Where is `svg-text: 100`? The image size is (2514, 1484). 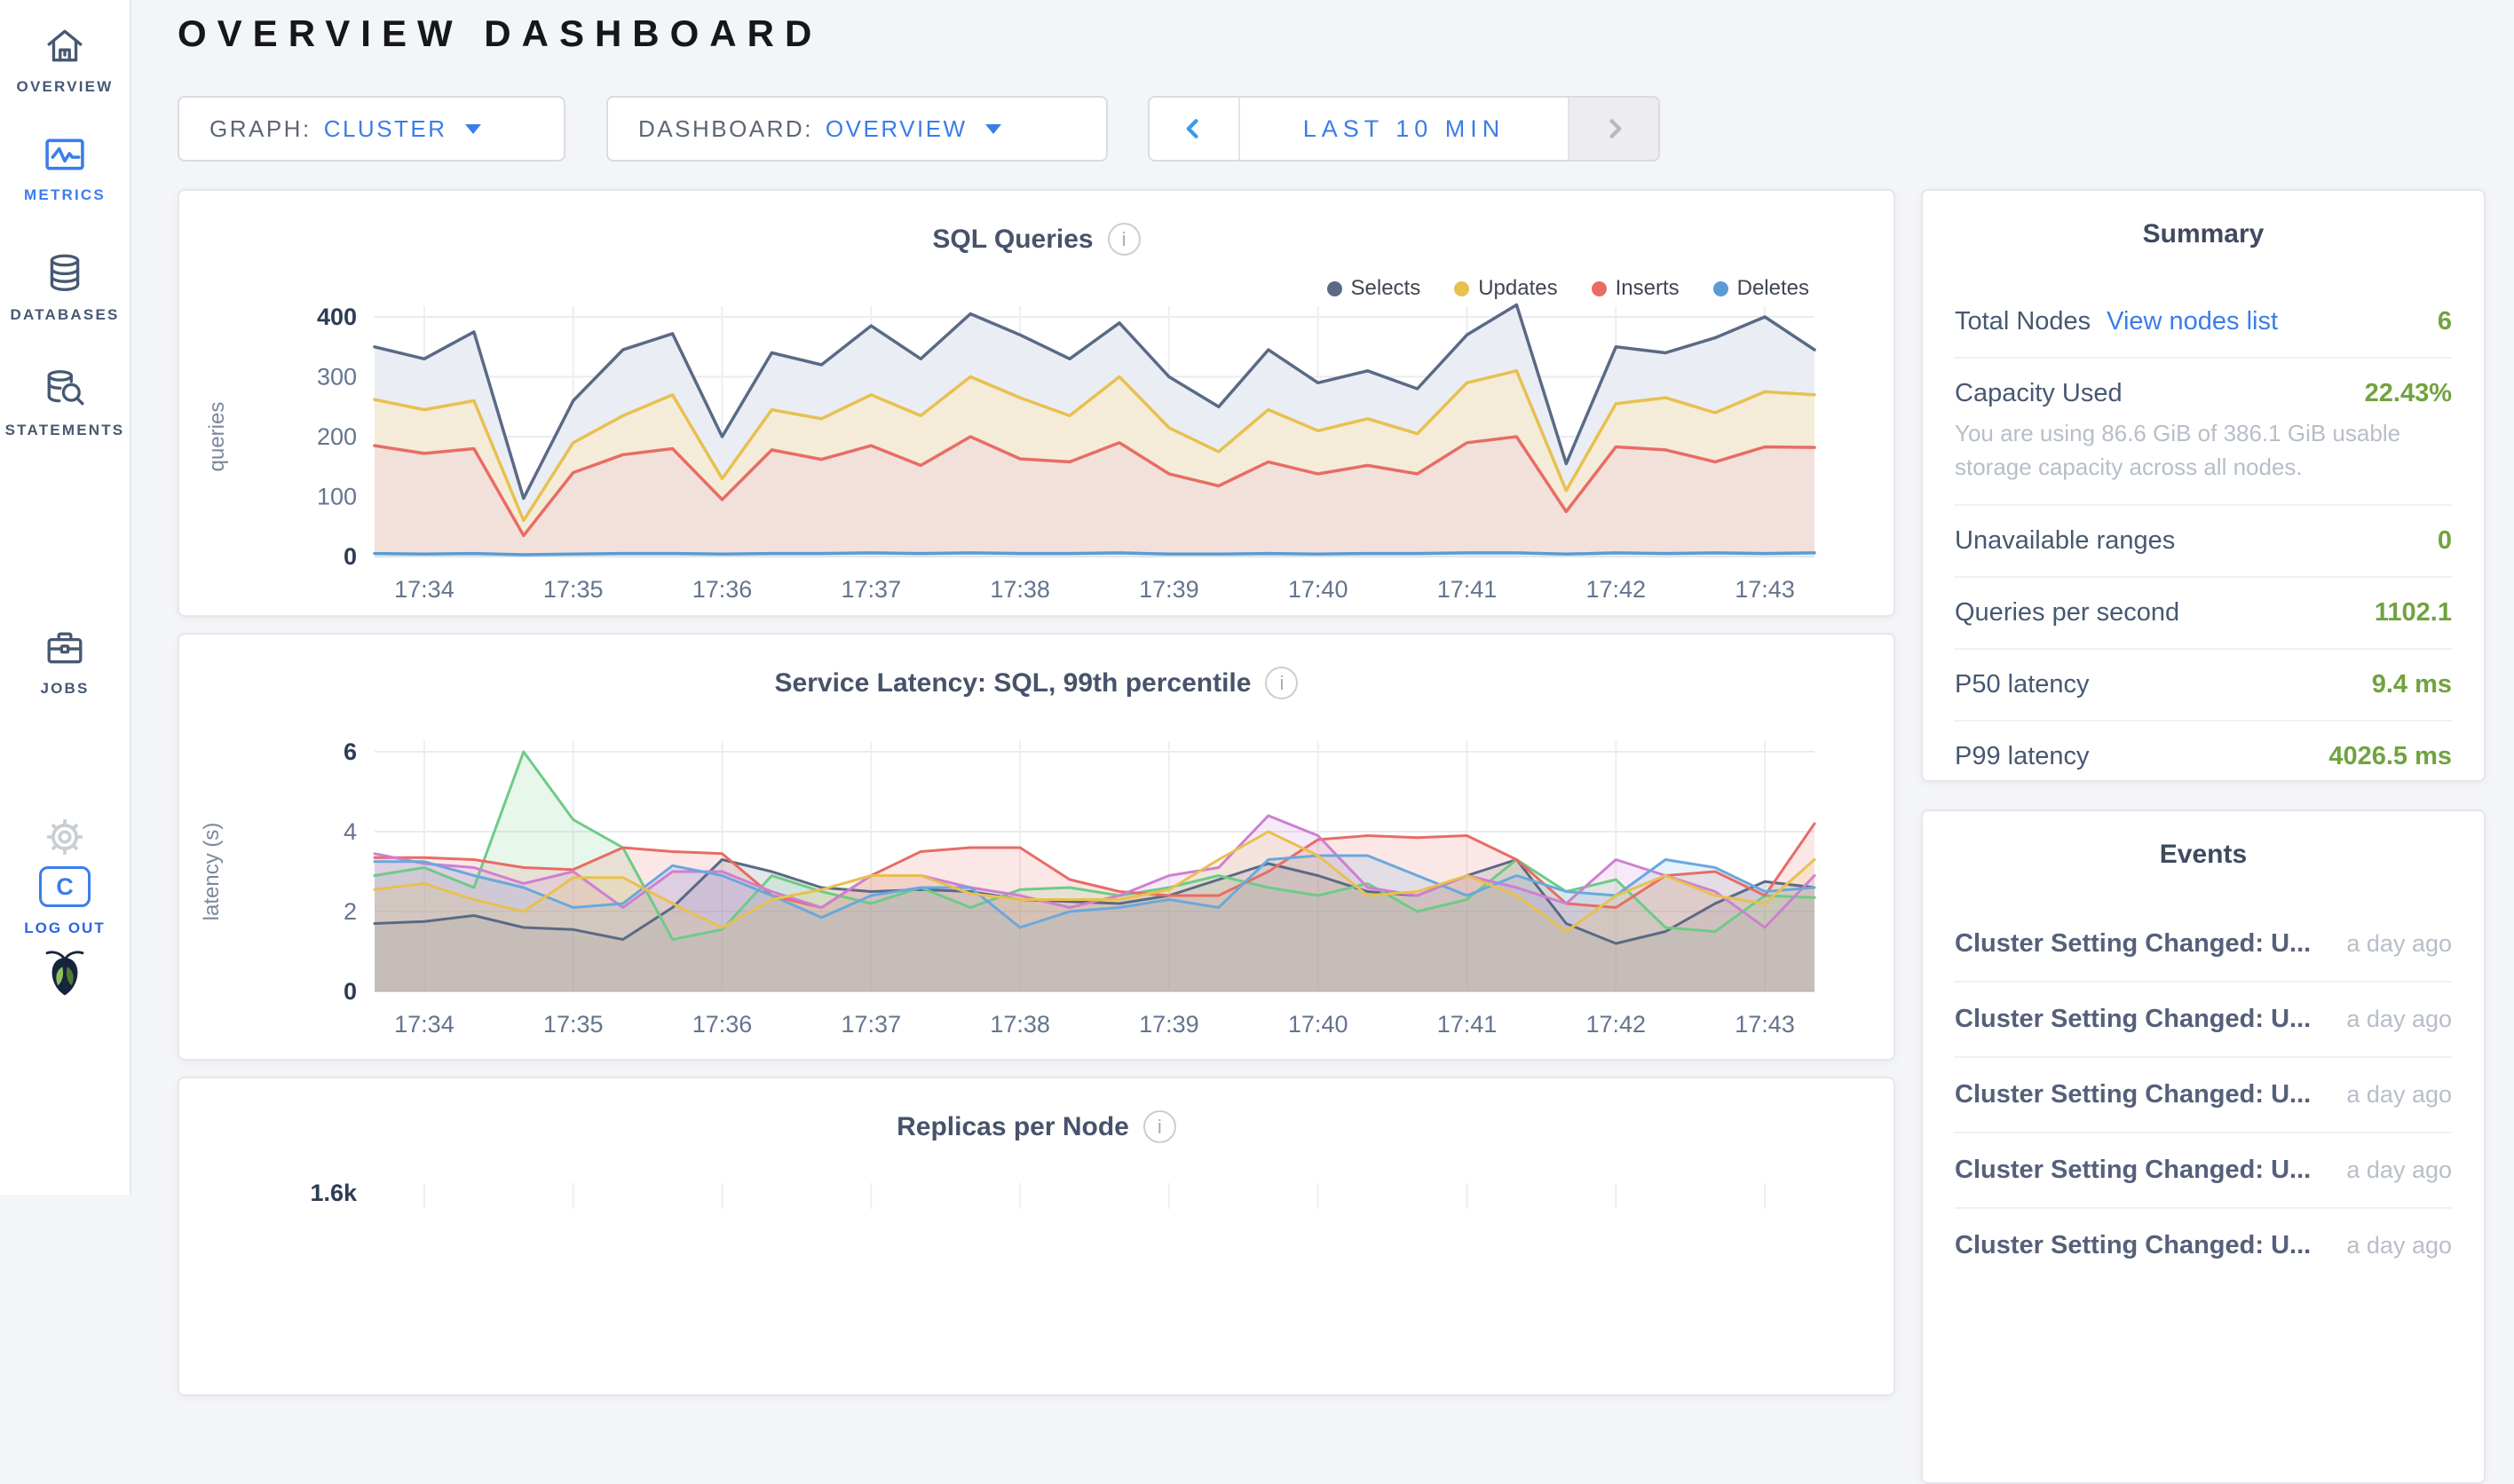 svg-text: 100 is located at coordinates (337, 497).